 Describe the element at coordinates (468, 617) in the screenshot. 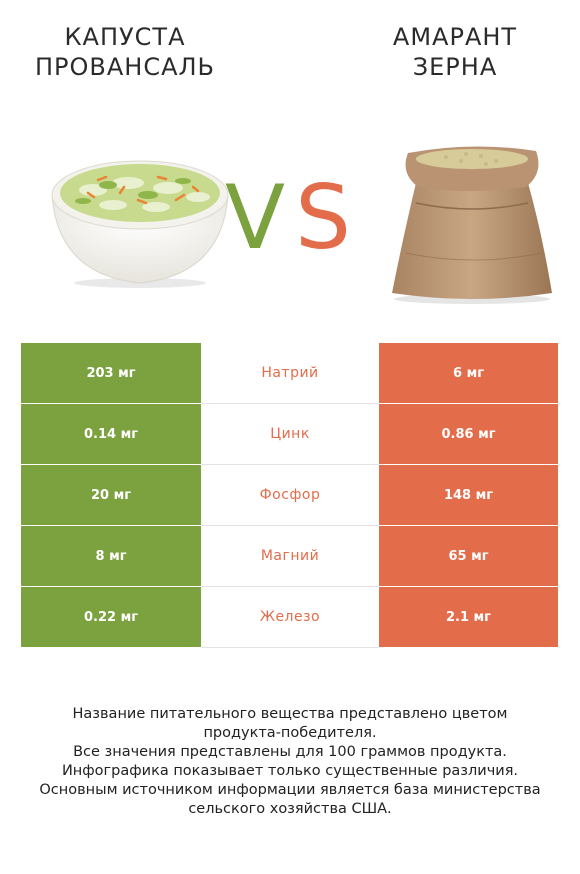

I see `right-value: 2.1 мг` at that location.